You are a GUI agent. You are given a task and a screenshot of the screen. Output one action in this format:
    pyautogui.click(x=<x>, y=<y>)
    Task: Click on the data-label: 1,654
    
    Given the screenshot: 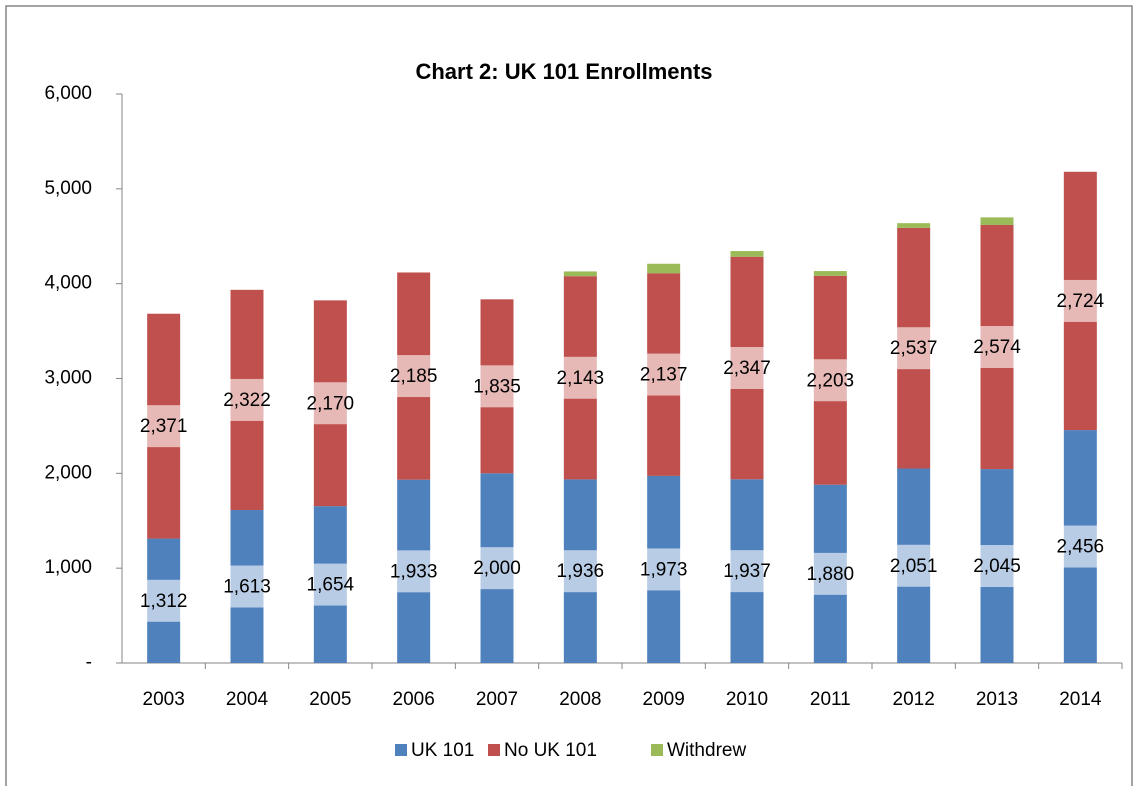 What is the action you would take?
    pyautogui.click(x=331, y=585)
    